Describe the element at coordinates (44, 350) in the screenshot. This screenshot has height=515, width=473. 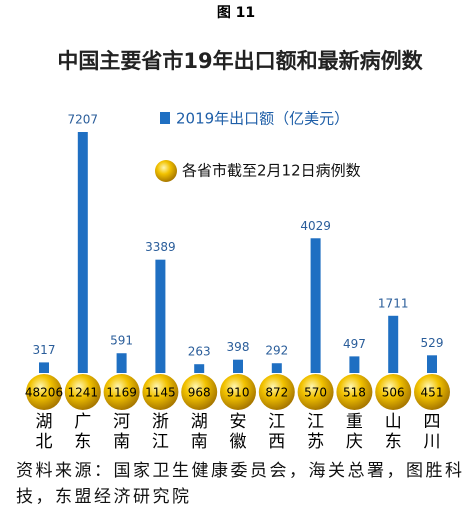
I see `value-label: 317` at that location.